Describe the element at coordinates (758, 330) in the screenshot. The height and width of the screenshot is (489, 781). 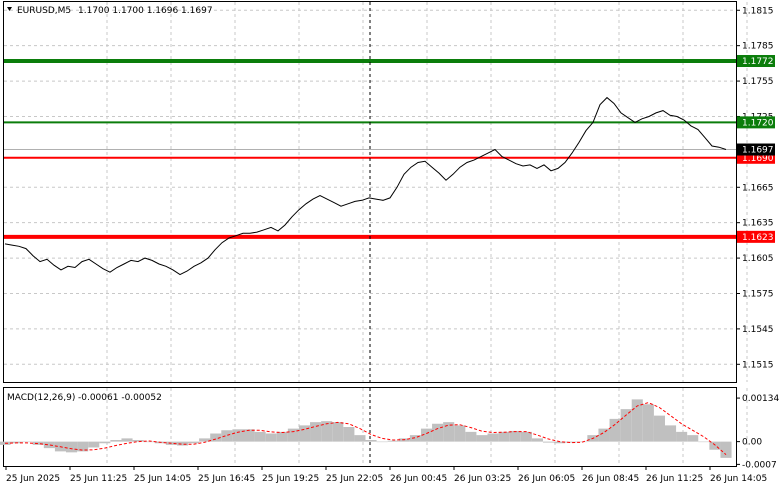
I see `price-tick-label: 1.1545` at that location.